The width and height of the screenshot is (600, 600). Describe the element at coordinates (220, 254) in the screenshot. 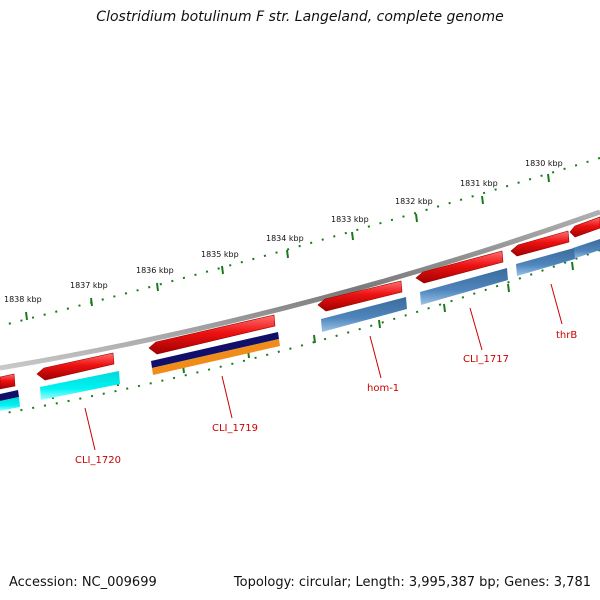

I see `kbp-label: 1835 kbp` at that location.